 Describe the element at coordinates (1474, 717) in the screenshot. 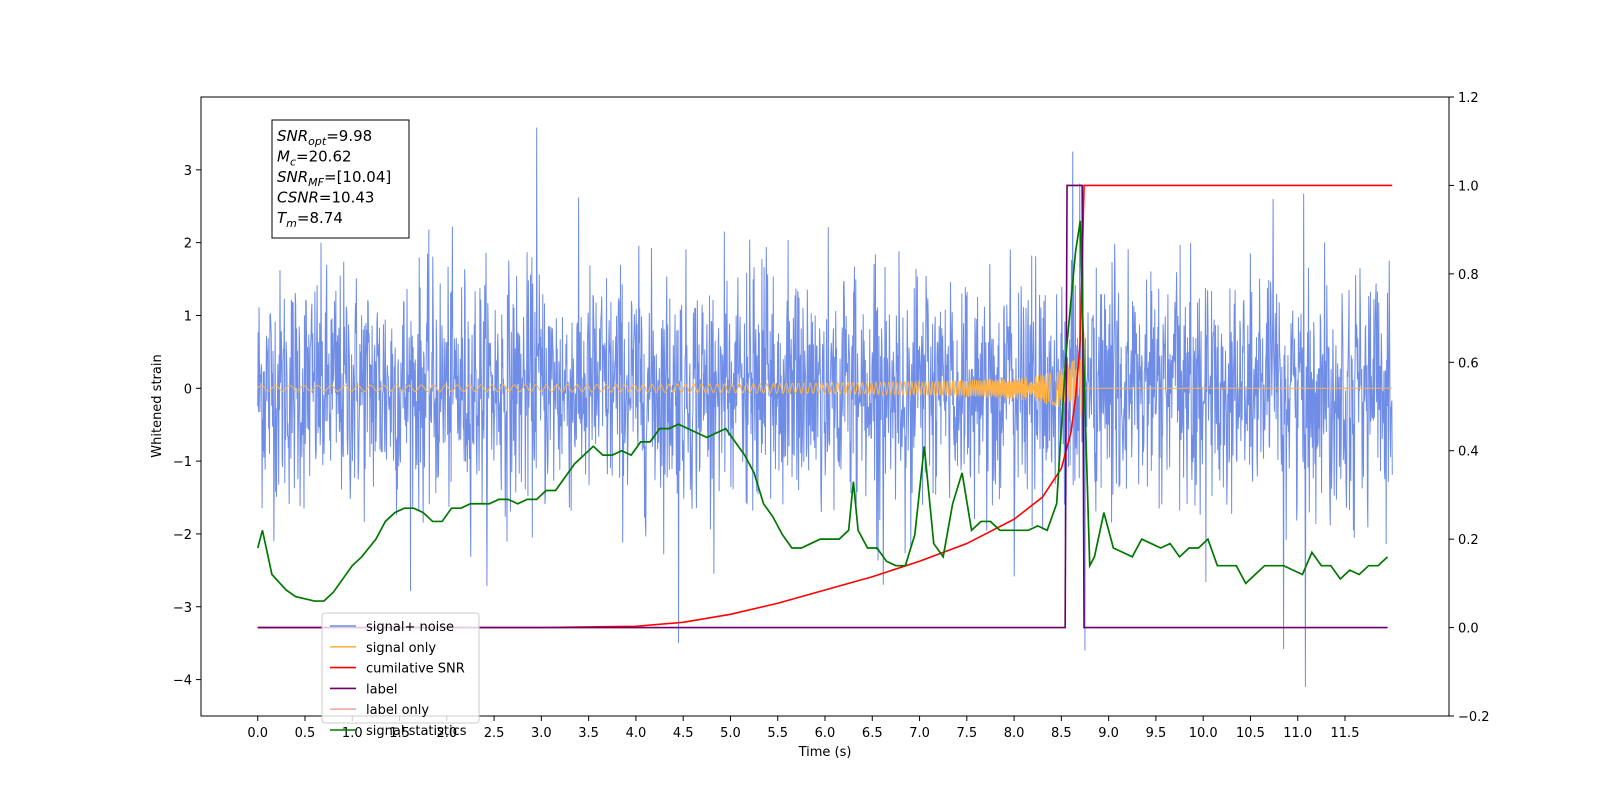

I see `y2-tick-label: −0.2` at that location.